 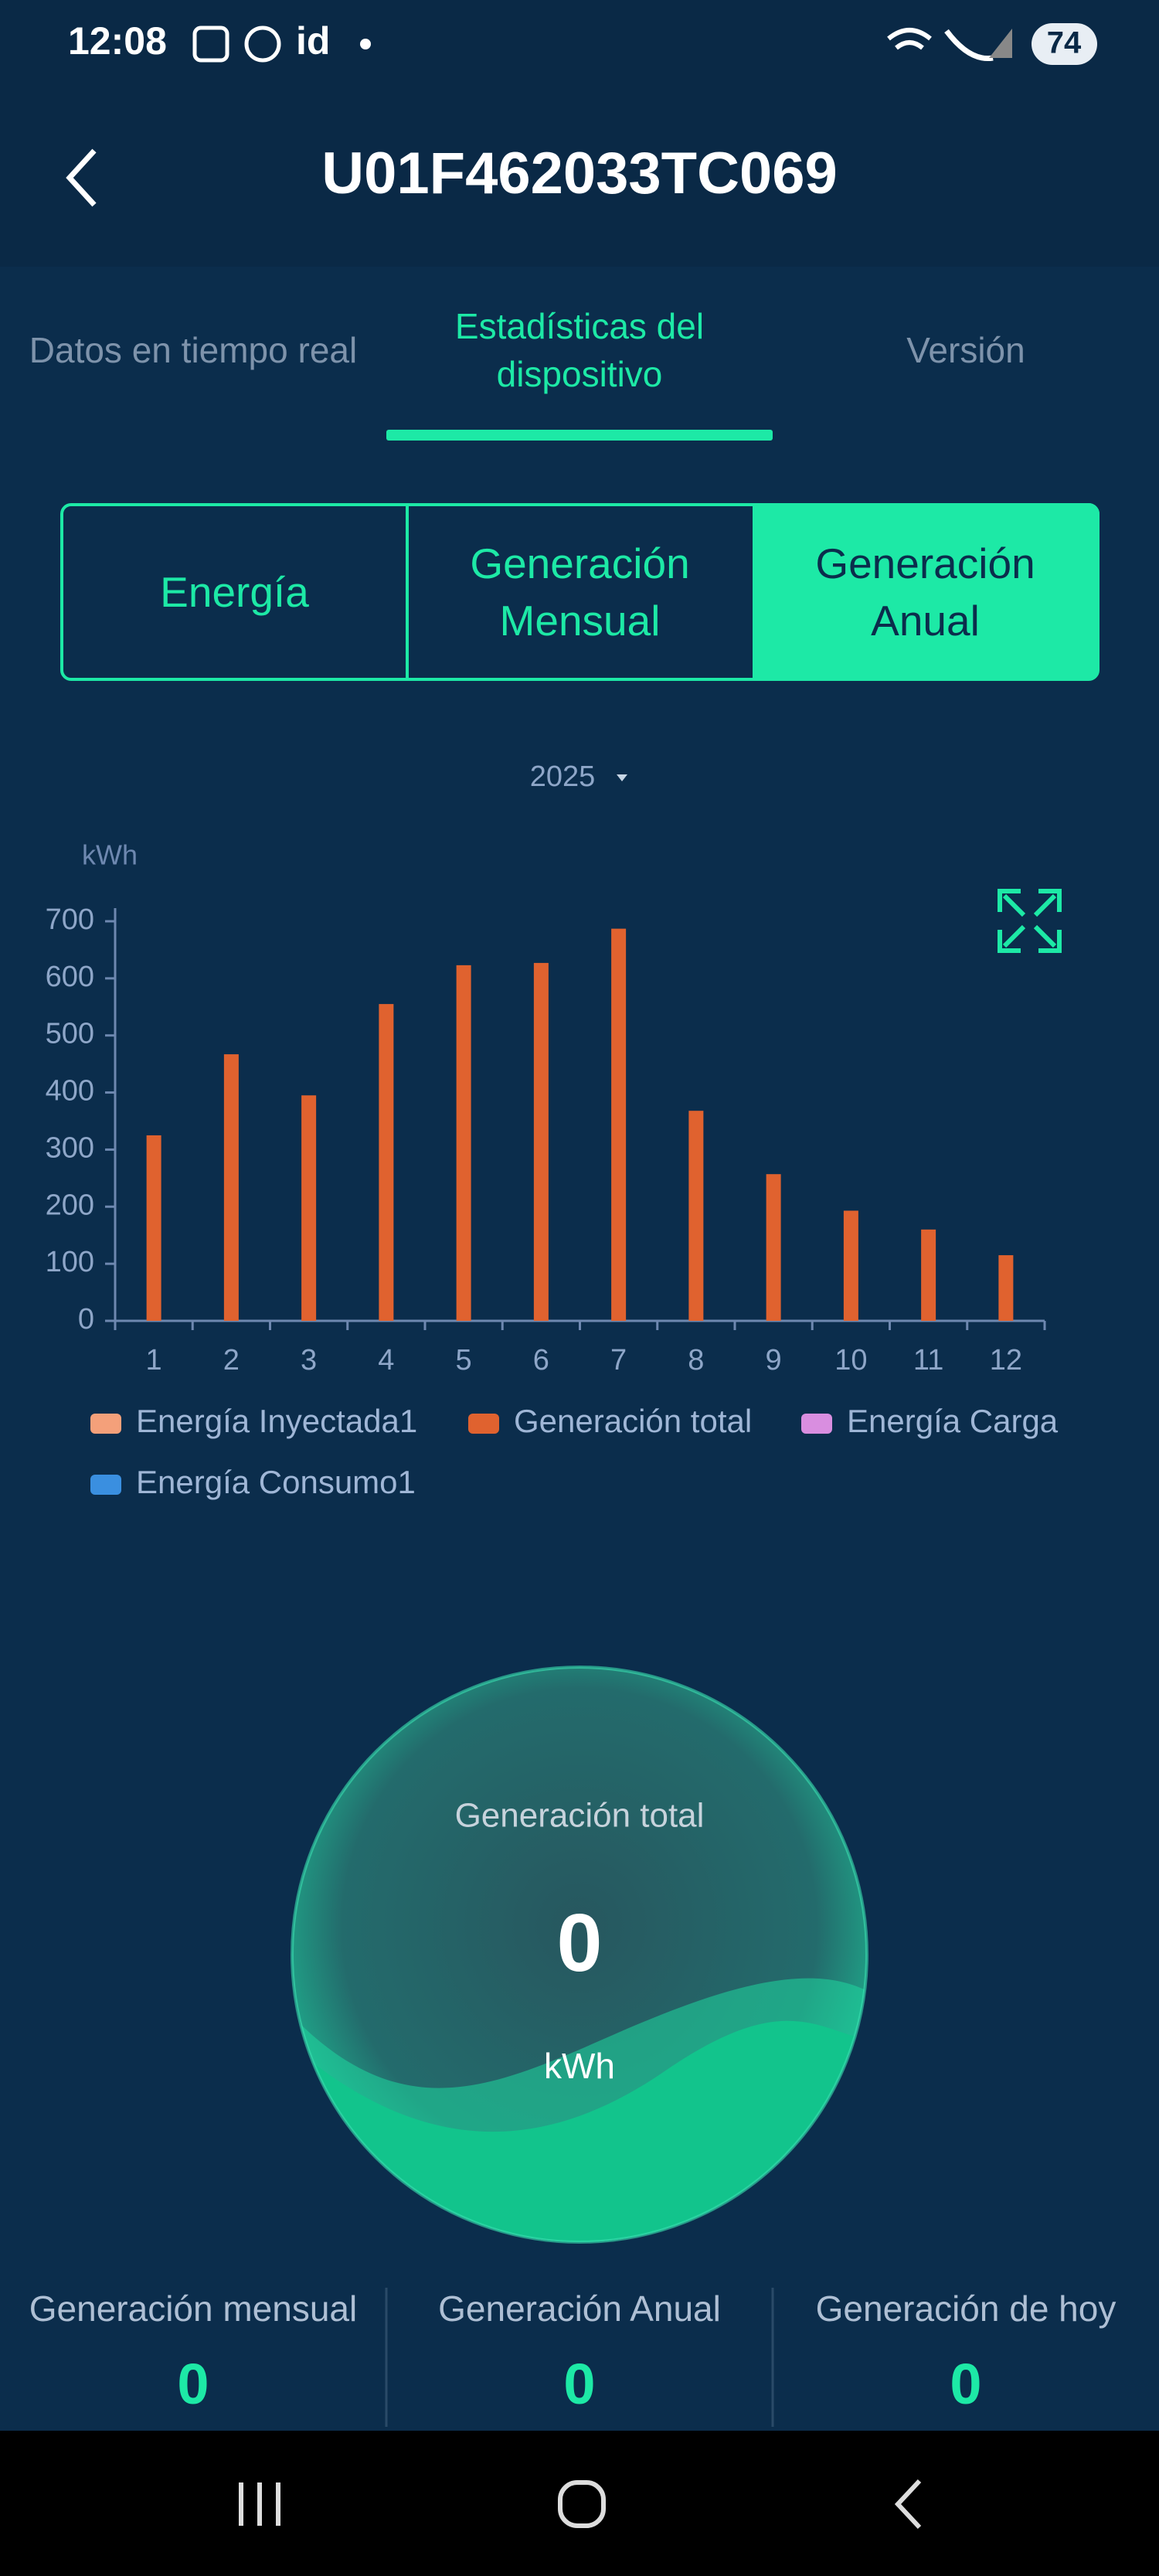 What do you see at coordinates (1030, 921) in the screenshot?
I see `expand-icon` at bounding box center [1030, 921].